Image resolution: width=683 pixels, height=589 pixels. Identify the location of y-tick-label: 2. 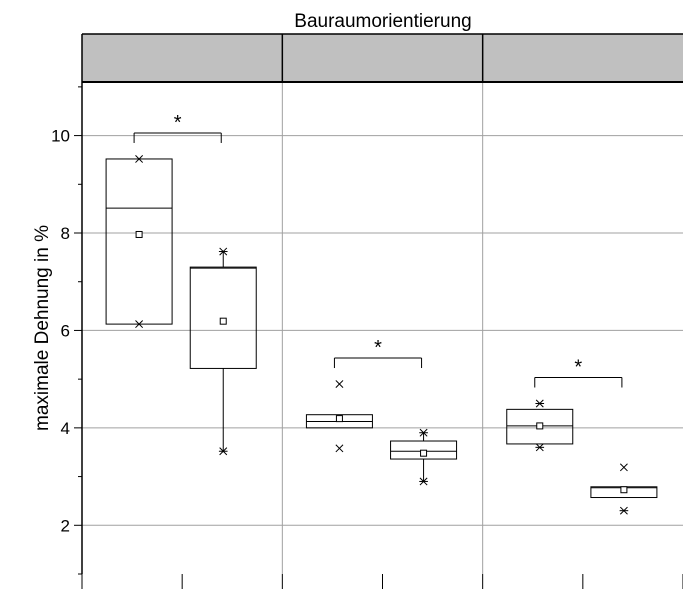
(65, 525).